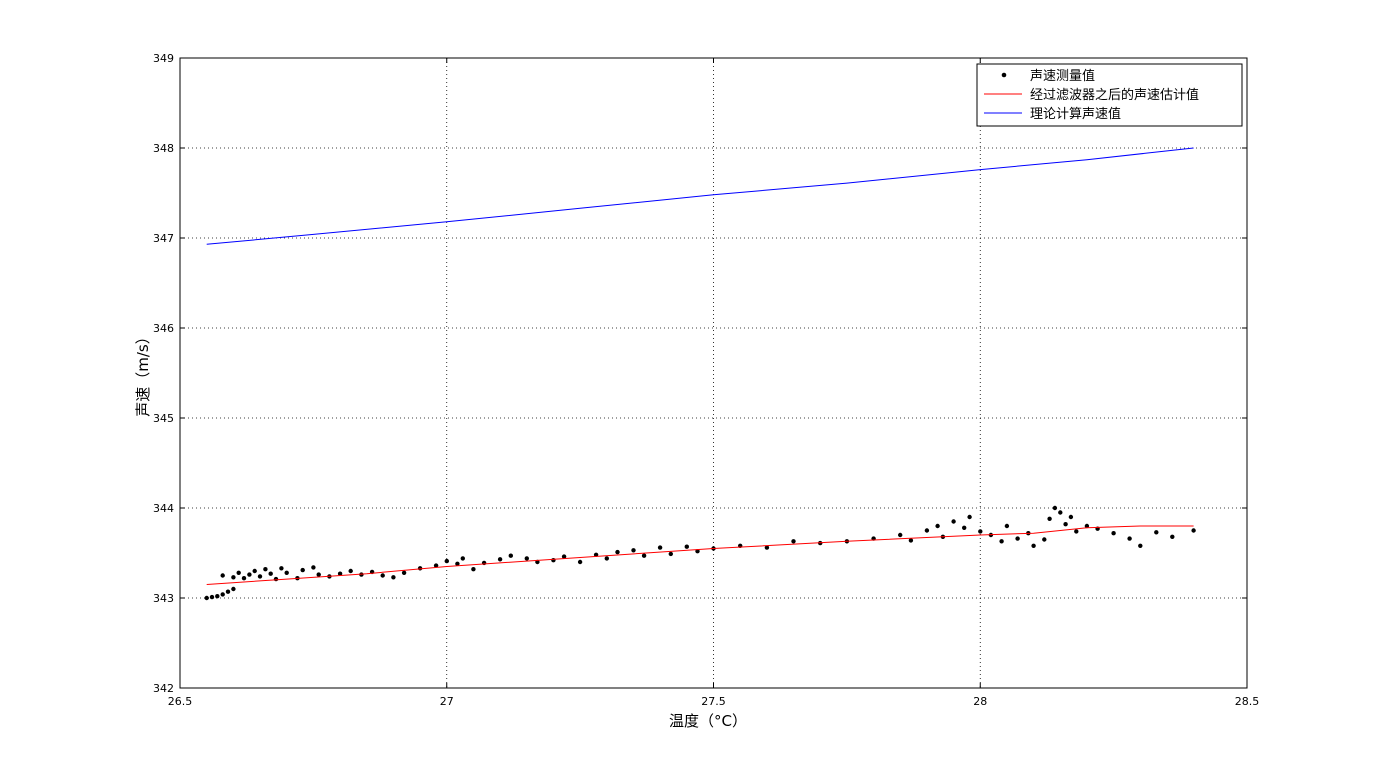 This screenshot has height=773, width=1379. I want to click on filtered-estimate-line, so click(700, 555).